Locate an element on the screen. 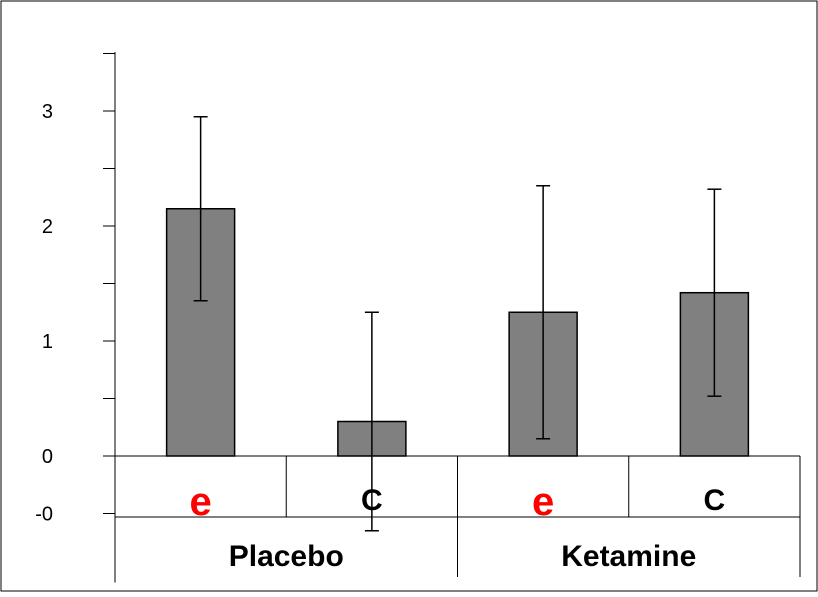  y-tick-label: 3 is located at coordinates (47, 112).